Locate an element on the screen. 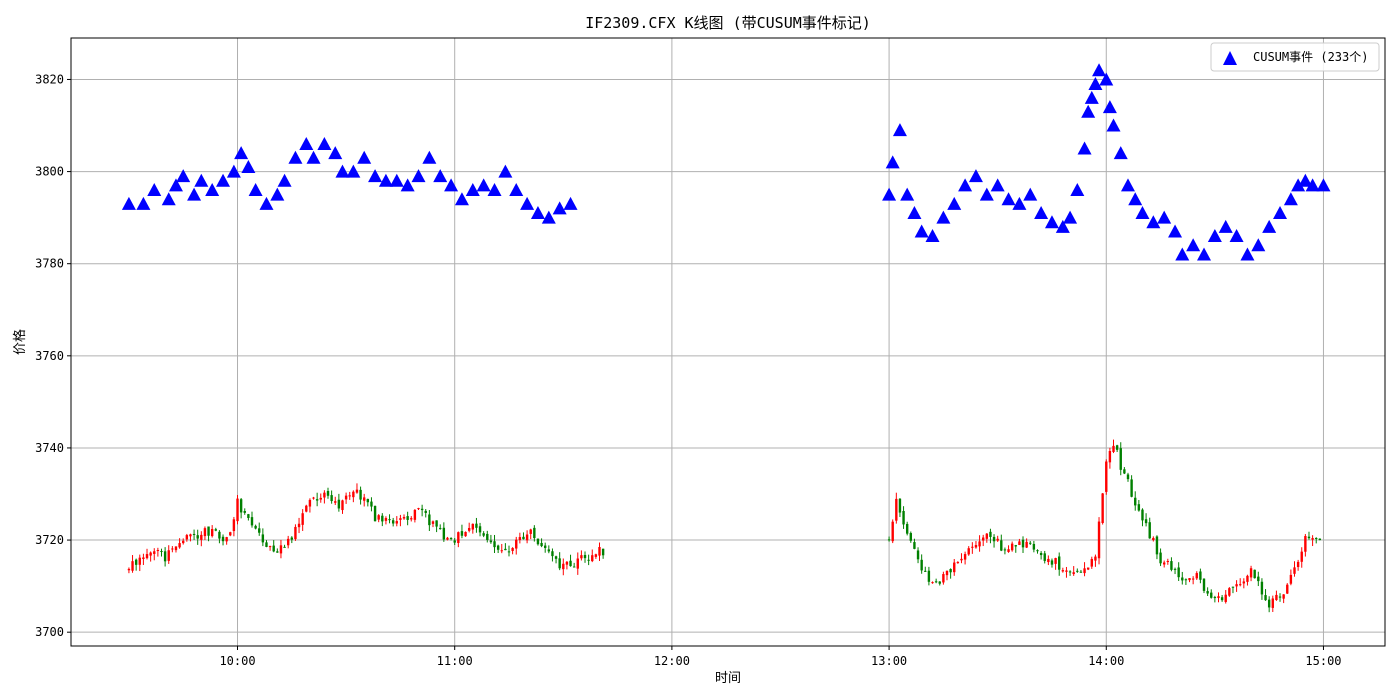 This screenshot has height=700, width=1400. x-tick-label: 14:00 is located at coordinates (1106, 661).